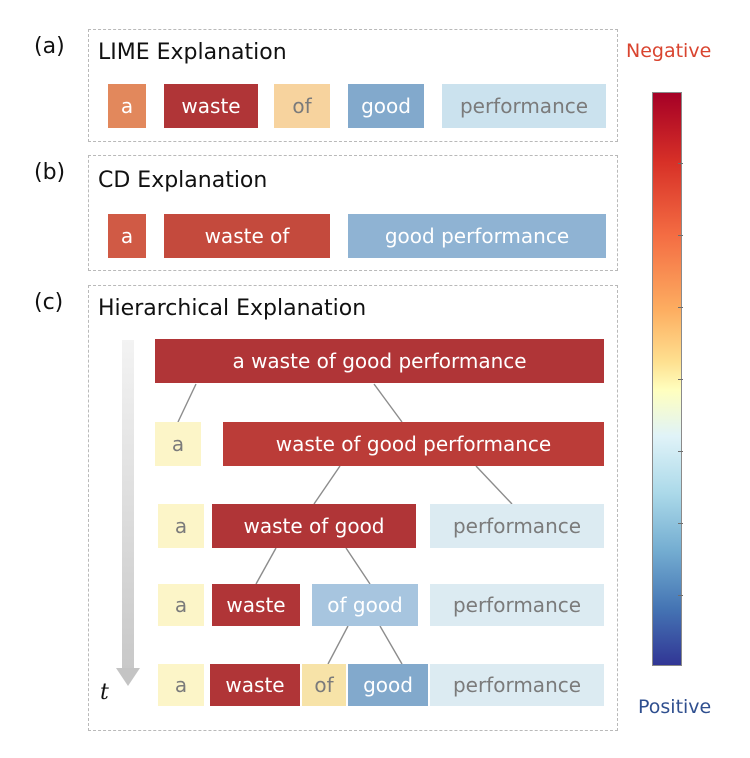  Describe the element at coordinates (517, 605) in the screenshot. I see `hier-row4-token-performance: performance` at that location.